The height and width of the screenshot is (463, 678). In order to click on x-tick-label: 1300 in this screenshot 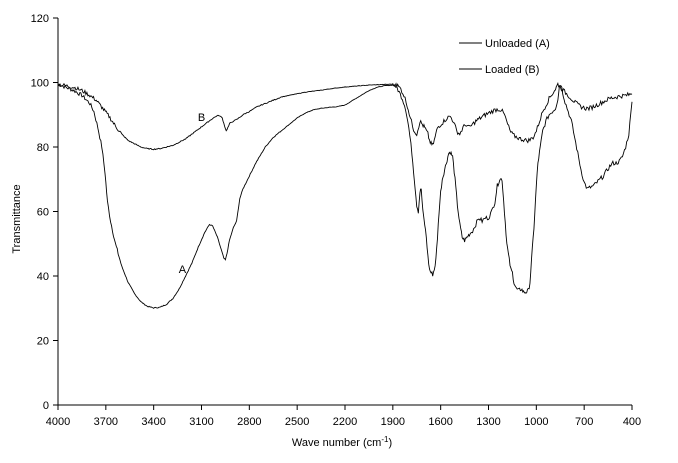, I will do `click(488, 422)`.